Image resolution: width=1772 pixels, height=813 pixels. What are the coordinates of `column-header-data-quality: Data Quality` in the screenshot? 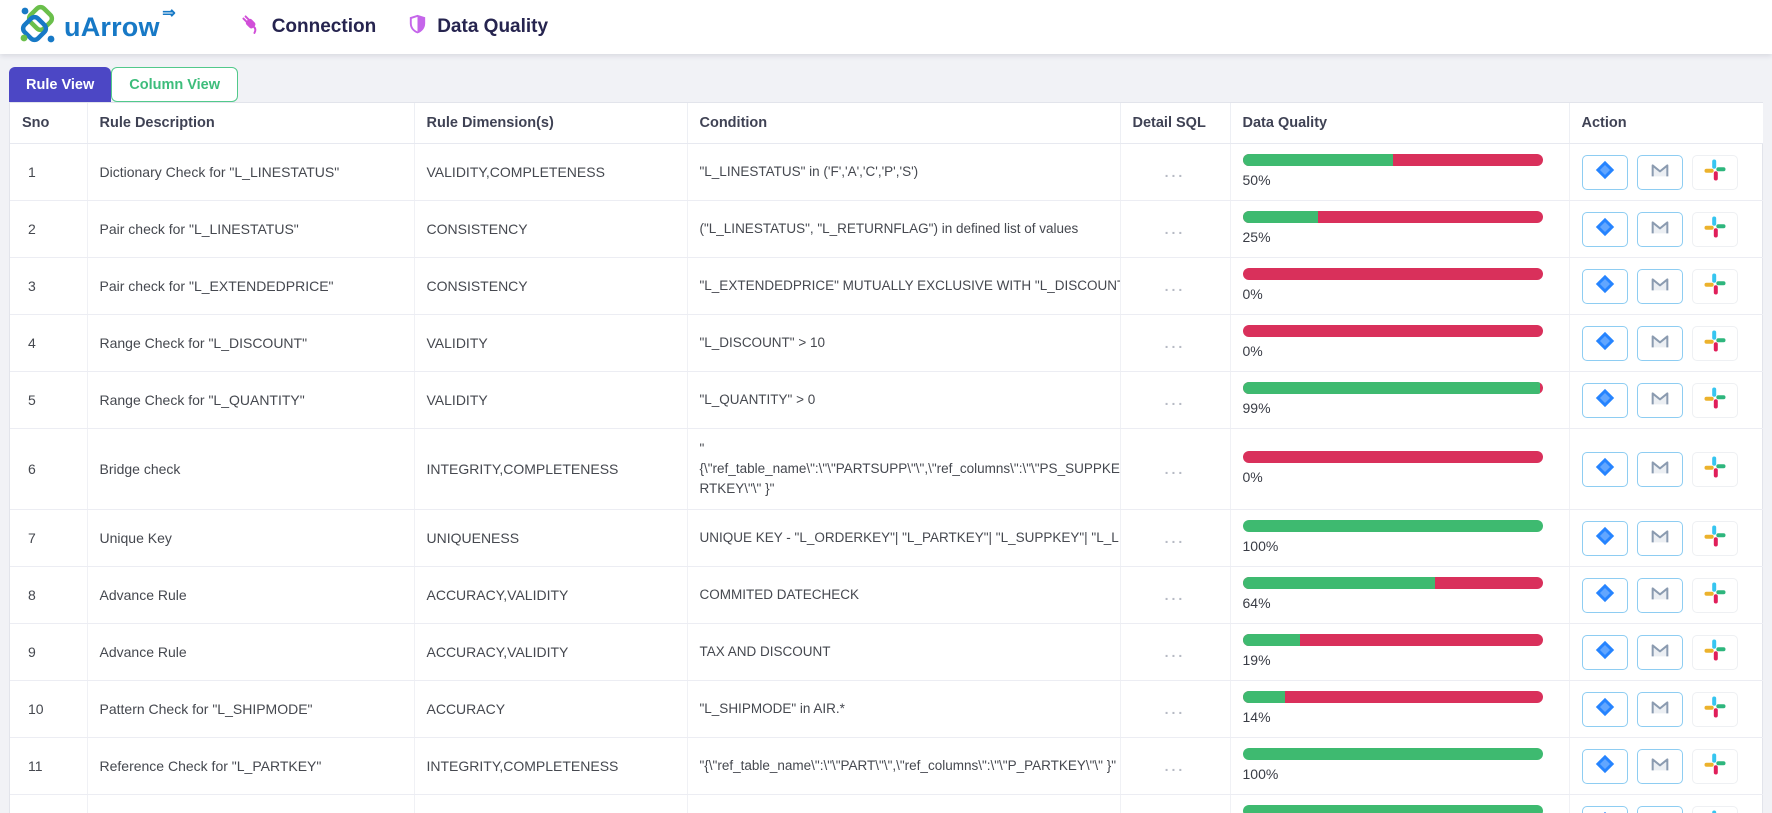 It's located at (1400, 123).